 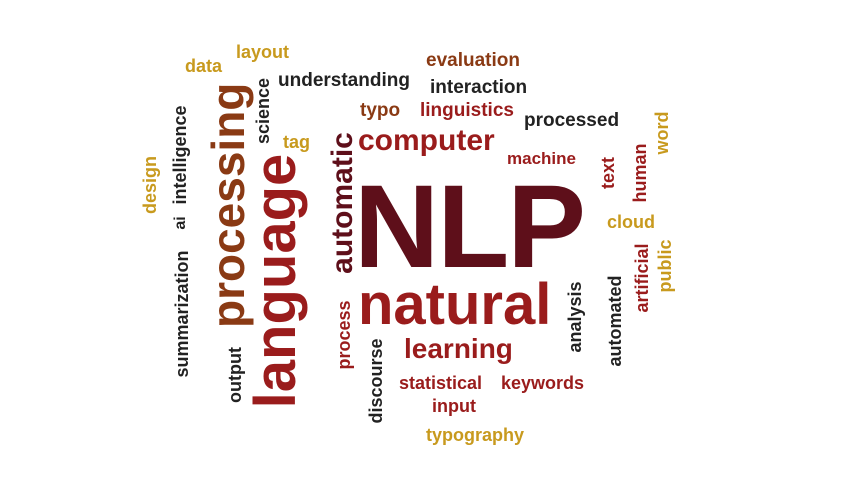 What do you see at coordinates (180, 223) in the screenshot?
I see `word-ai: ai` at bounding box center [180, 223].